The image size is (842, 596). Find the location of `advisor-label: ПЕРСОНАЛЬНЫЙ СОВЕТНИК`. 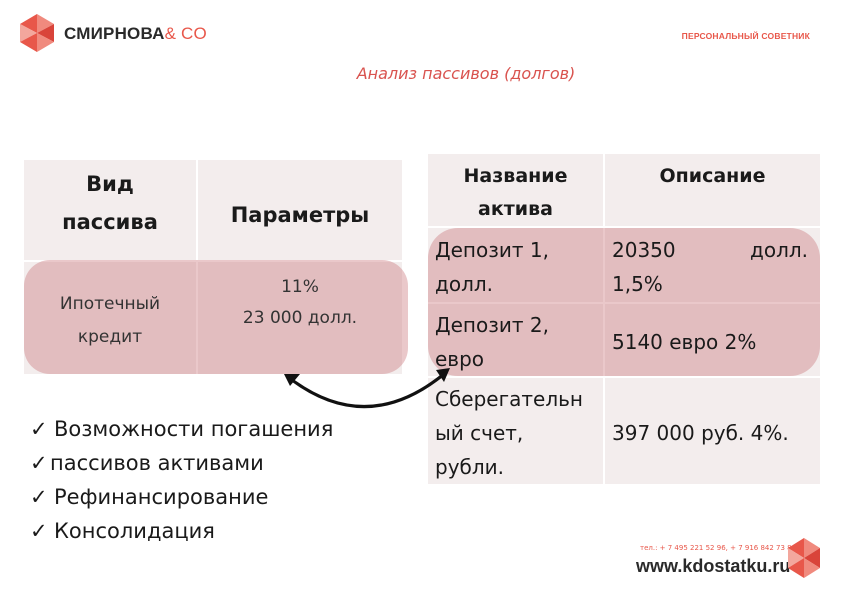

advisor-label: ПЕРСОНАЛЬНЫЙ СОВЕТНИК is located at coordinates (745, 36).